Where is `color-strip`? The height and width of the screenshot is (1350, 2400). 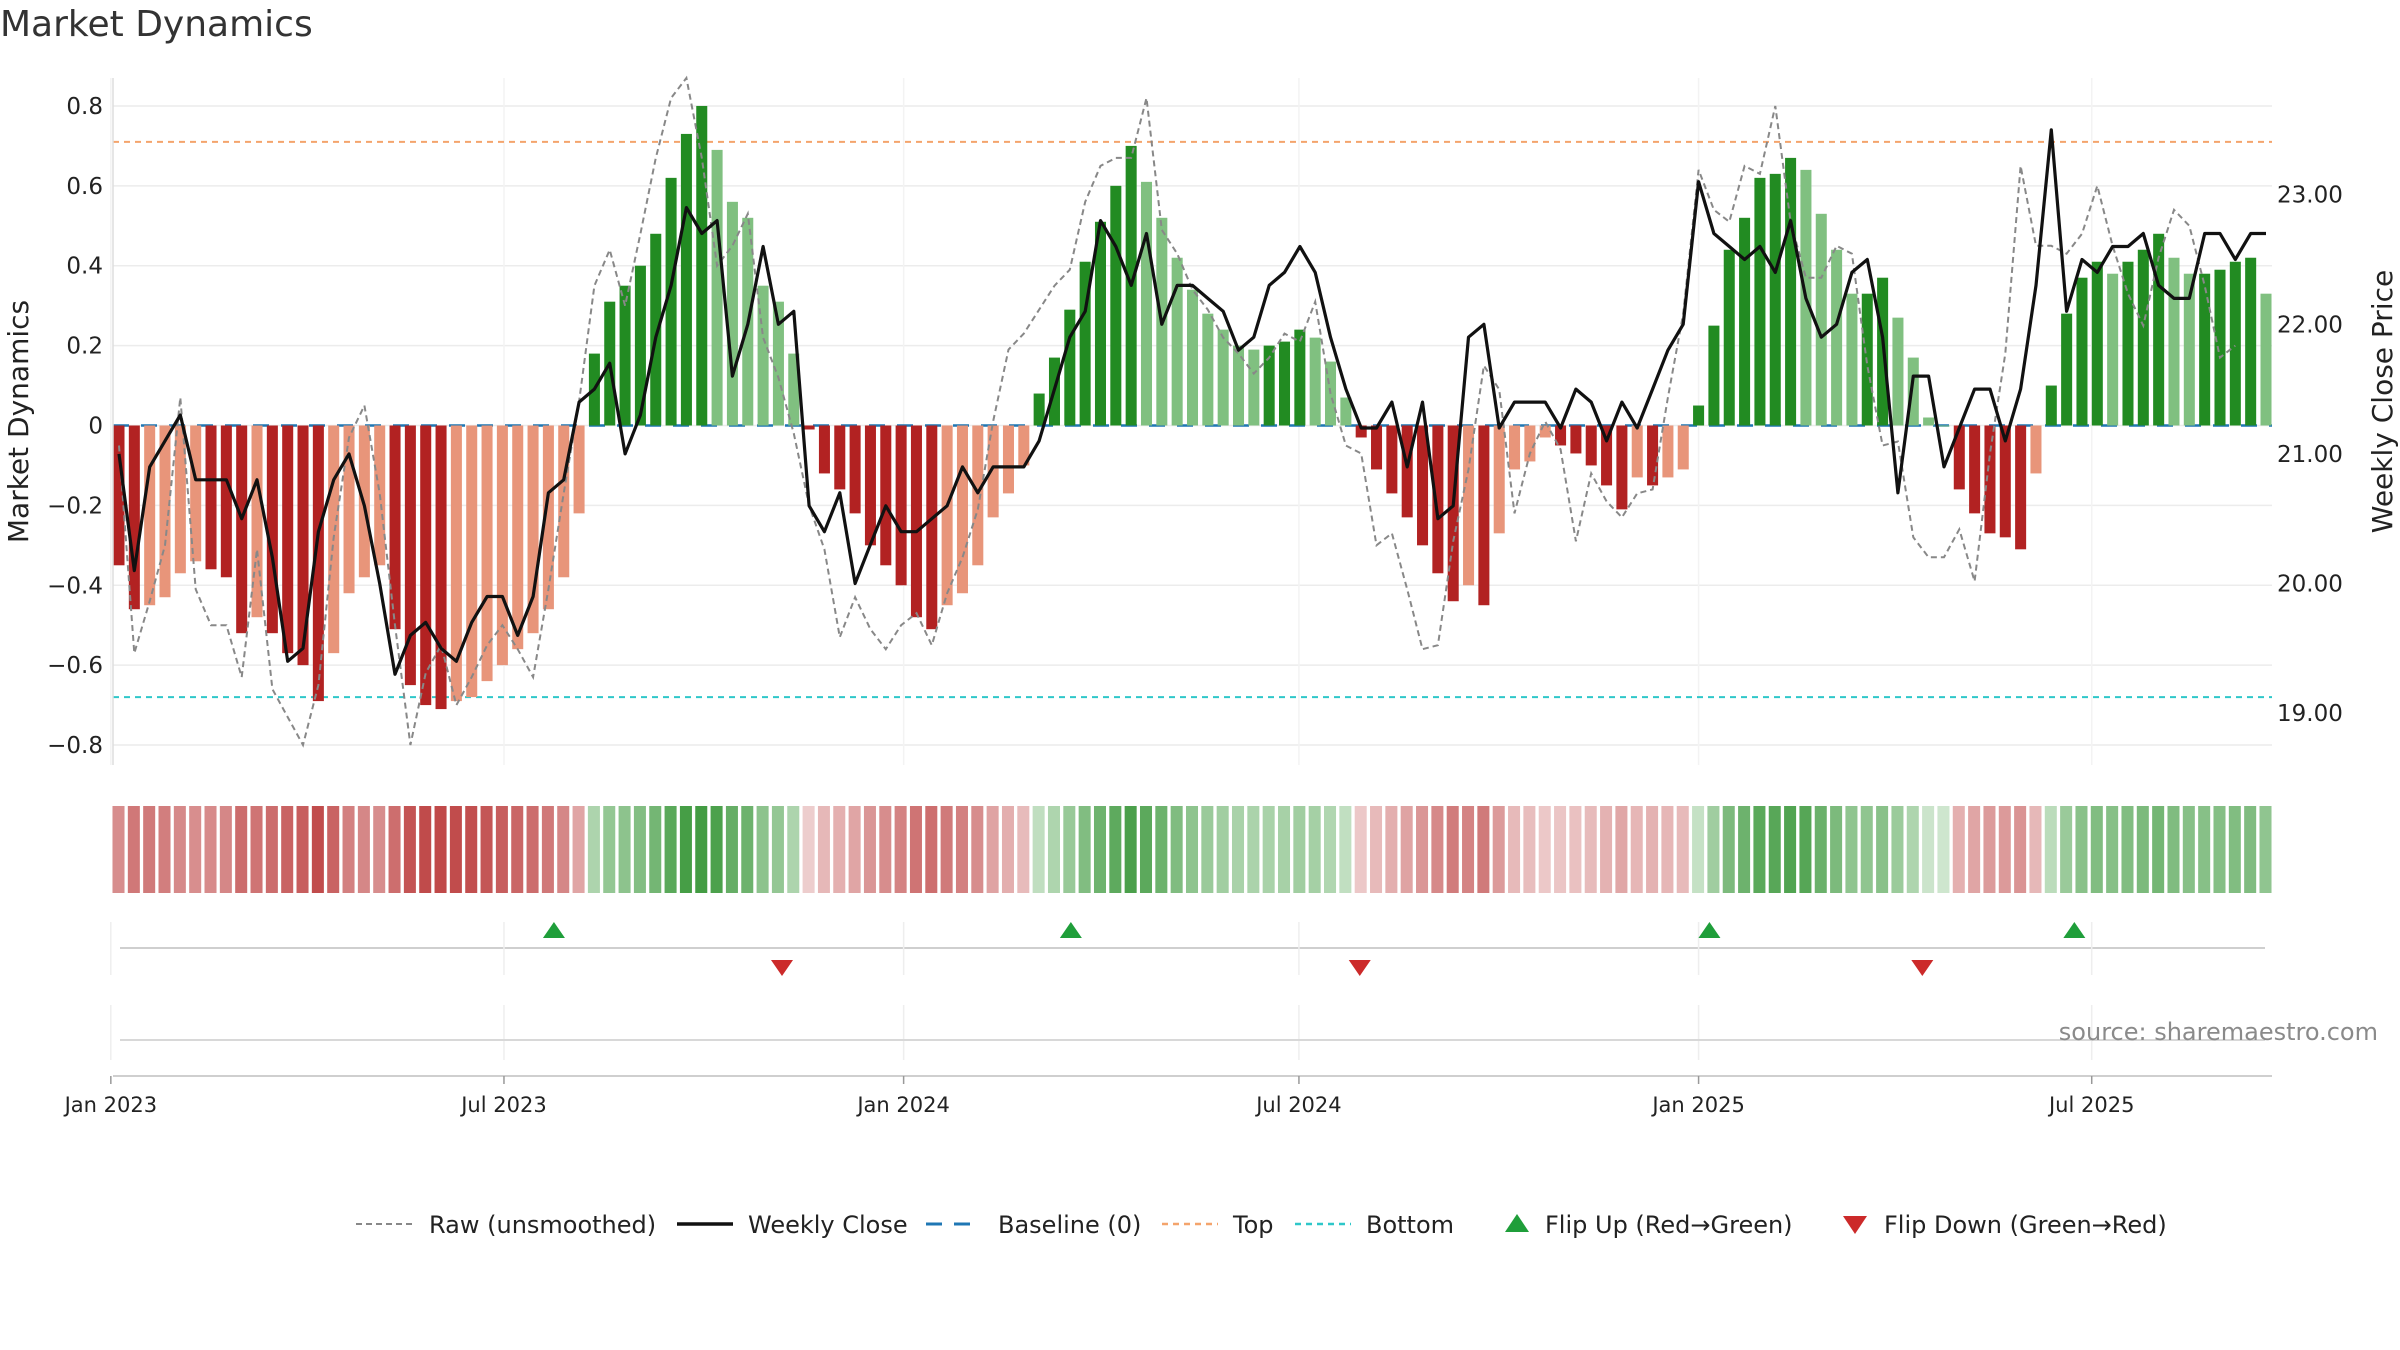
color-strip is located at coordinates (1192, 849).